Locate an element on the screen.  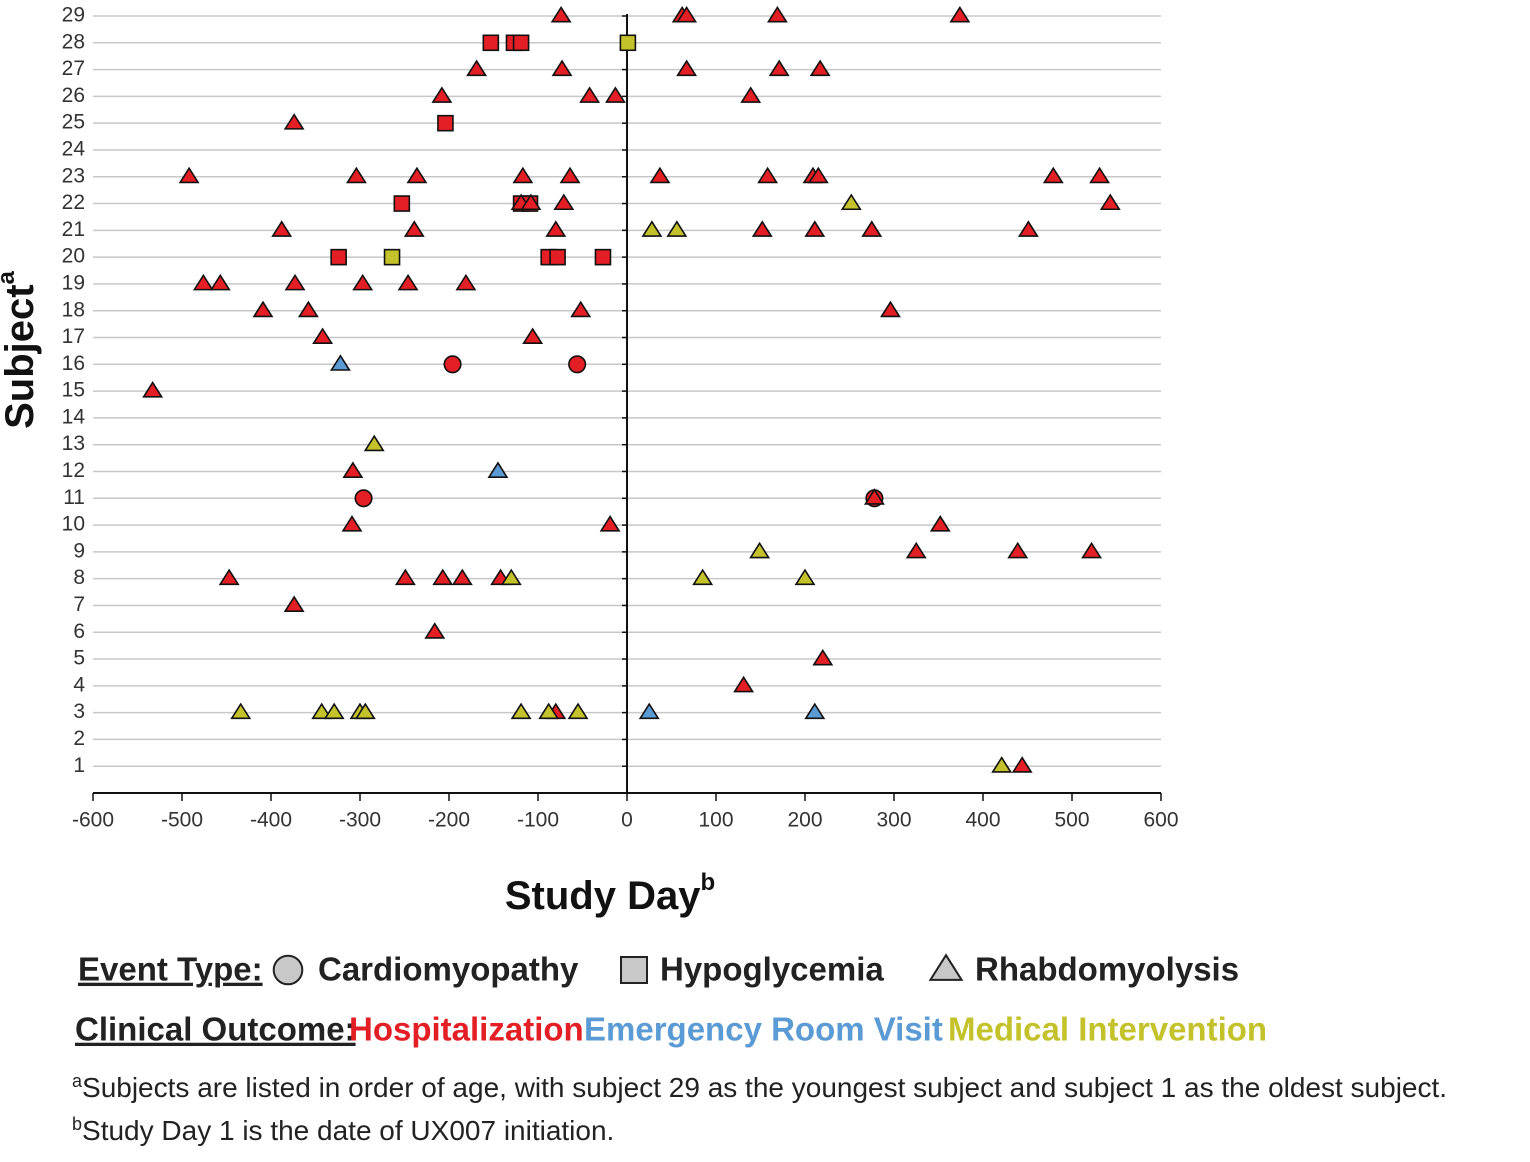
y-tick-label: 22 is located at coordinates (73, 202).